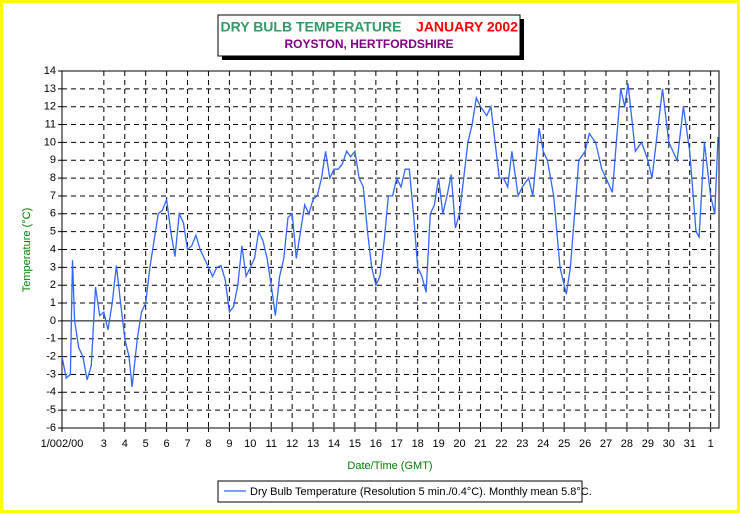 This screenshot has width=740, height=513. What do you see at coordinates (50, 107) in the screenshot?
I see `y-tick-label: 12` at bounding box center [50, 107].